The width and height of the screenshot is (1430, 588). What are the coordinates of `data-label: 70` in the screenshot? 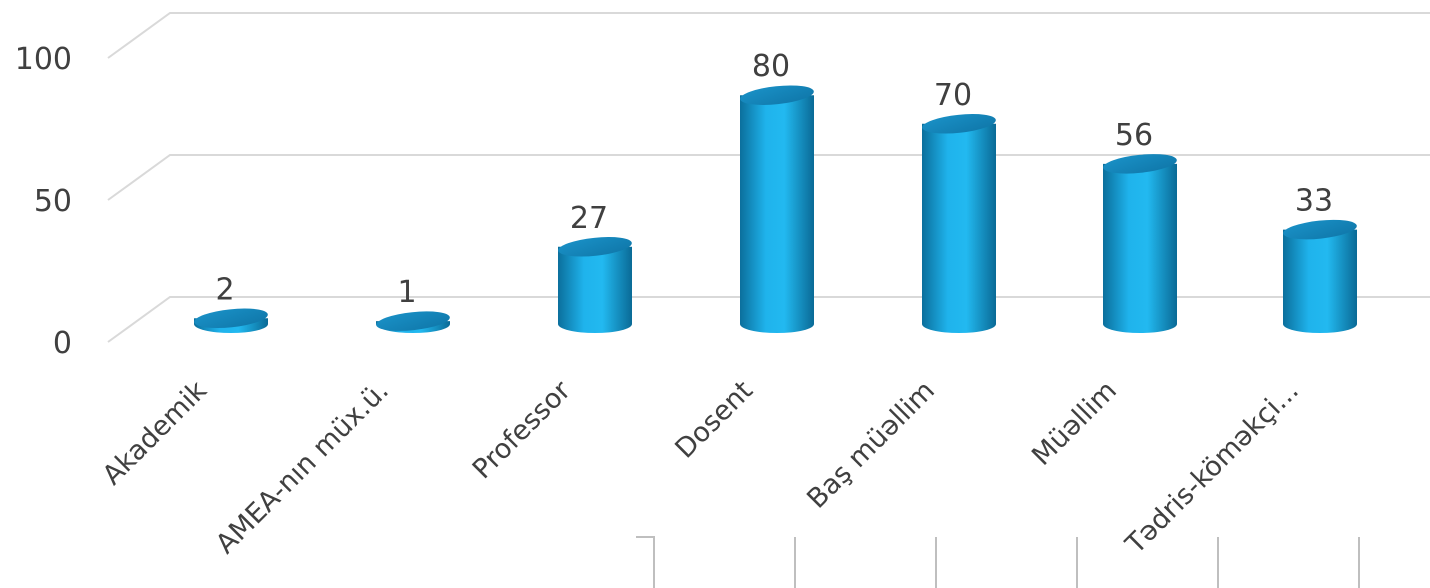 It's located at (953, 95).